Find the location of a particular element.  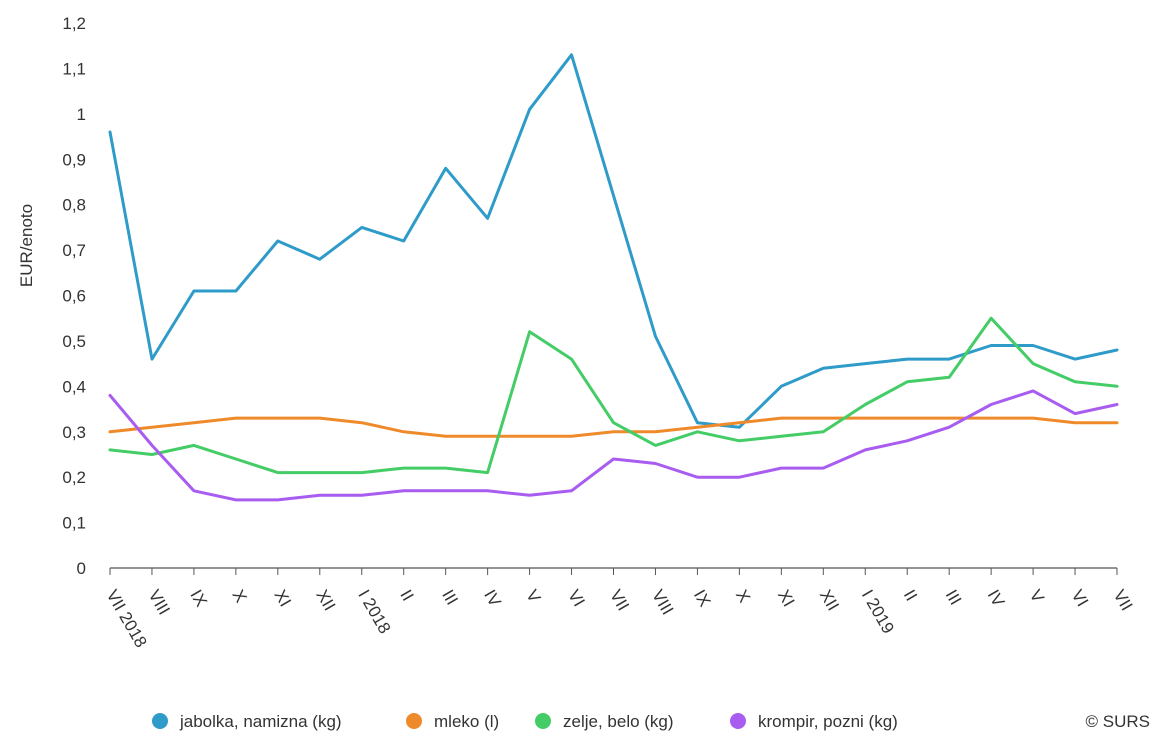

y-tick-label: 0,3 is located at coordinates (74, 432).